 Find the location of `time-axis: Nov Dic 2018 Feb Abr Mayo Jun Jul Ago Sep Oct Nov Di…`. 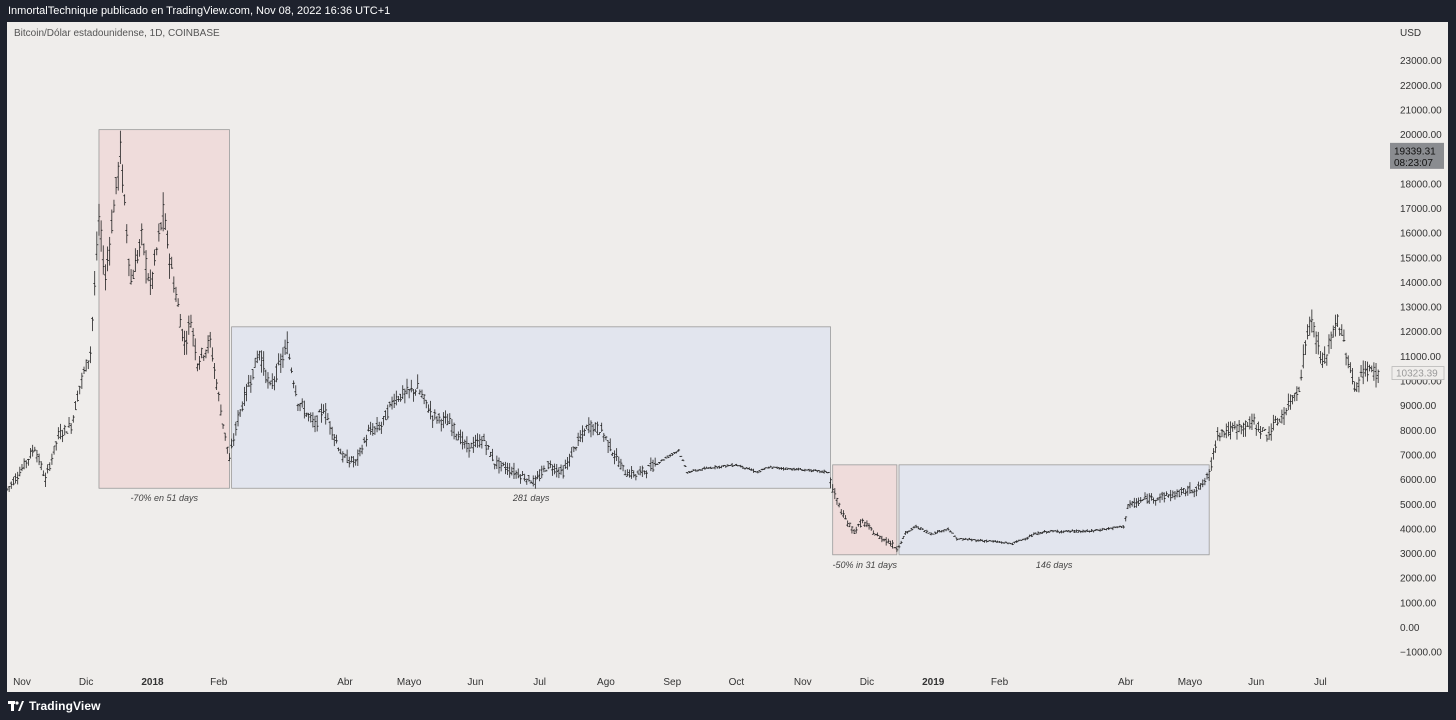

time-axis: Nov Dic 2018 Feb Abr Mayo Jun Jul Ago Sep Oct Nov Di… is located at coordinates (670, 682).